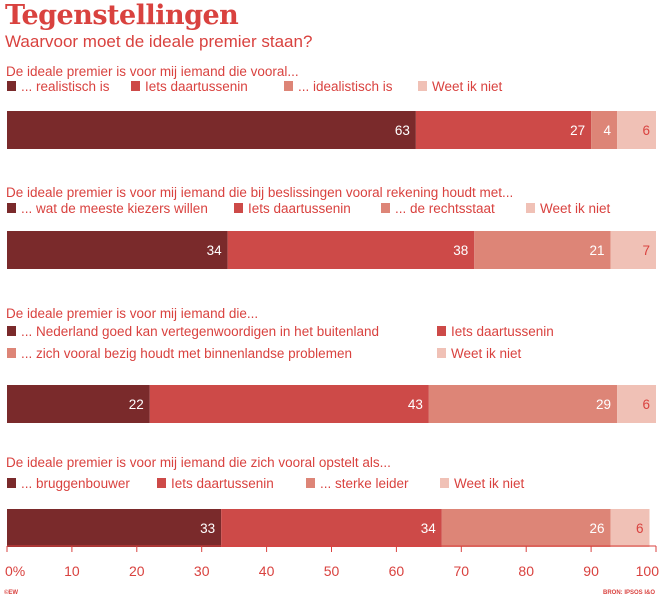 The width and height of the screenshot is (661, 600). What do you see at coordinates (597, 528) in the screenshot?
I see `data-label: 26` at bounding box center [597, 528].